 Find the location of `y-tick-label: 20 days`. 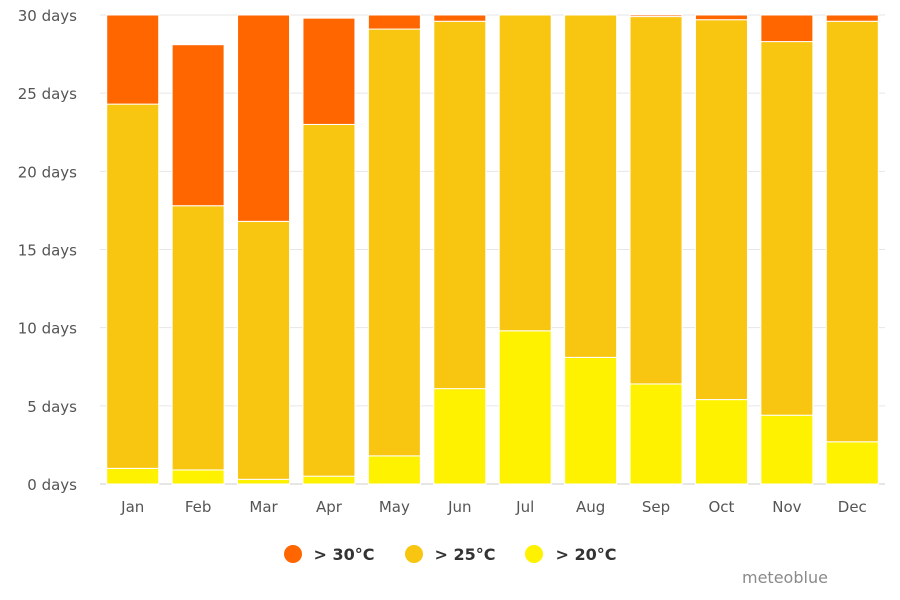

y-tick-label: 20 days is located at coordinates (47, 172).